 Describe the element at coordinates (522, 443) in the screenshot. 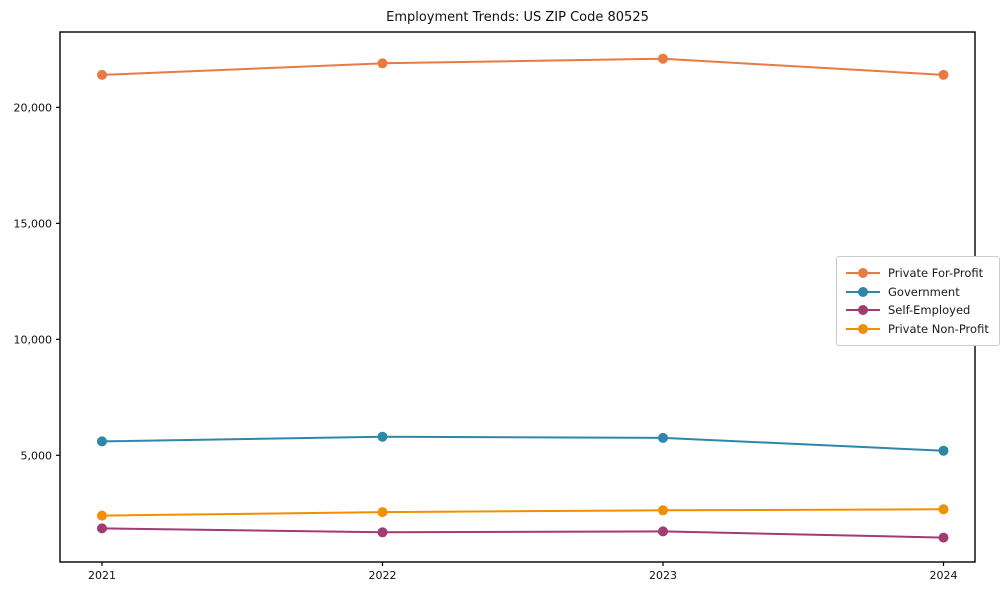

I see `series-line-government` at that location.